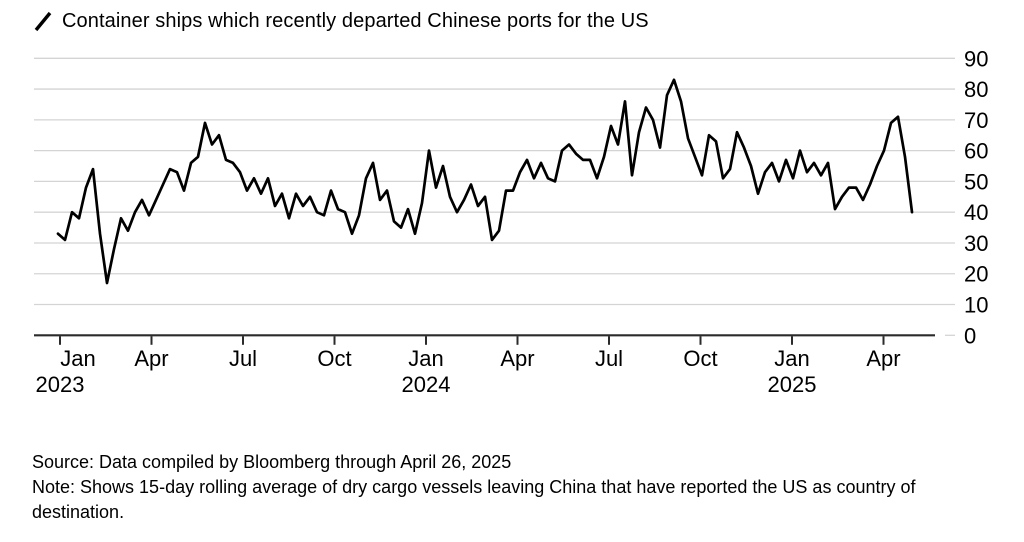 The width and height of the screenshot is (1024, 542). What do you see at coordinates (792, 384) in the screenshot?
I see `x-axis-year-label: 2025` at bounding box center [792, 384].